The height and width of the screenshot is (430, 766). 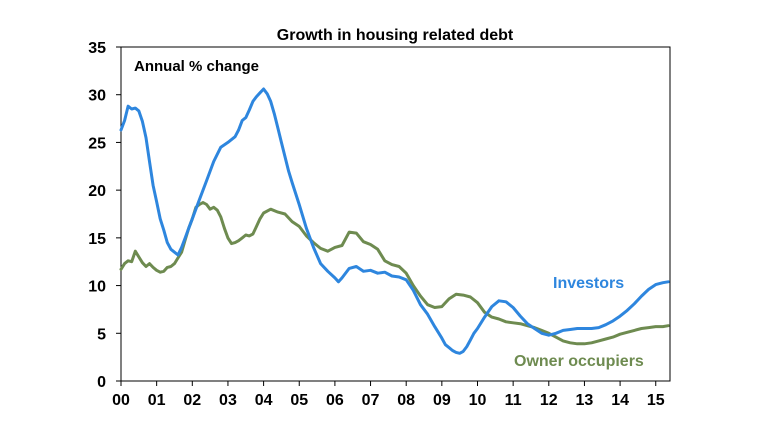 What do you see at coordinates (101, 382) in the screenshot?
I see `y-tick-label: 0` at bounding box center [101, 382].